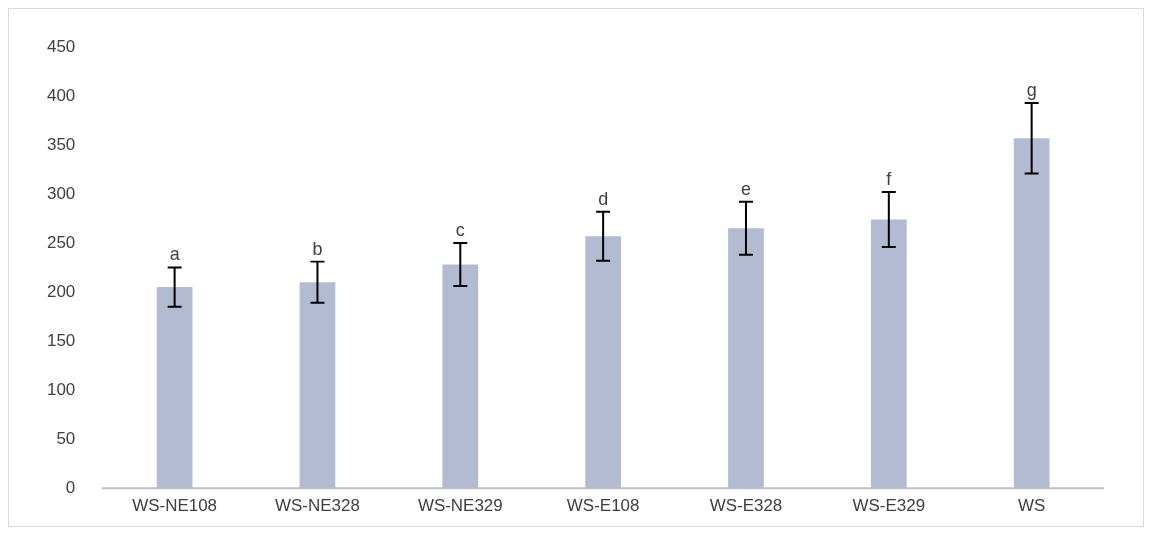 Image resolution: width=1152 pixels, height=535 pixels. What do you see at coordinates (61, 340) in the screenshot?
I see `y-tick-label: 150` at bounding box center [61, 340].